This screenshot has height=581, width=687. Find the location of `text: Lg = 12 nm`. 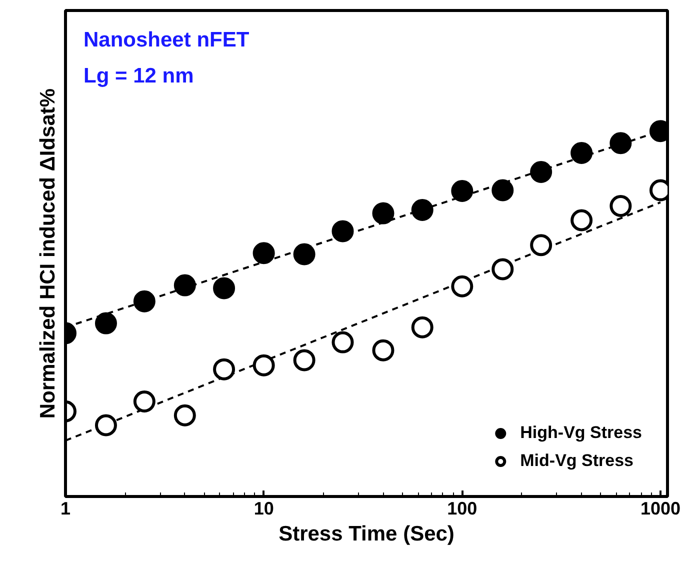

text: Lg = 12 nm is located at coordinates (139, 76).